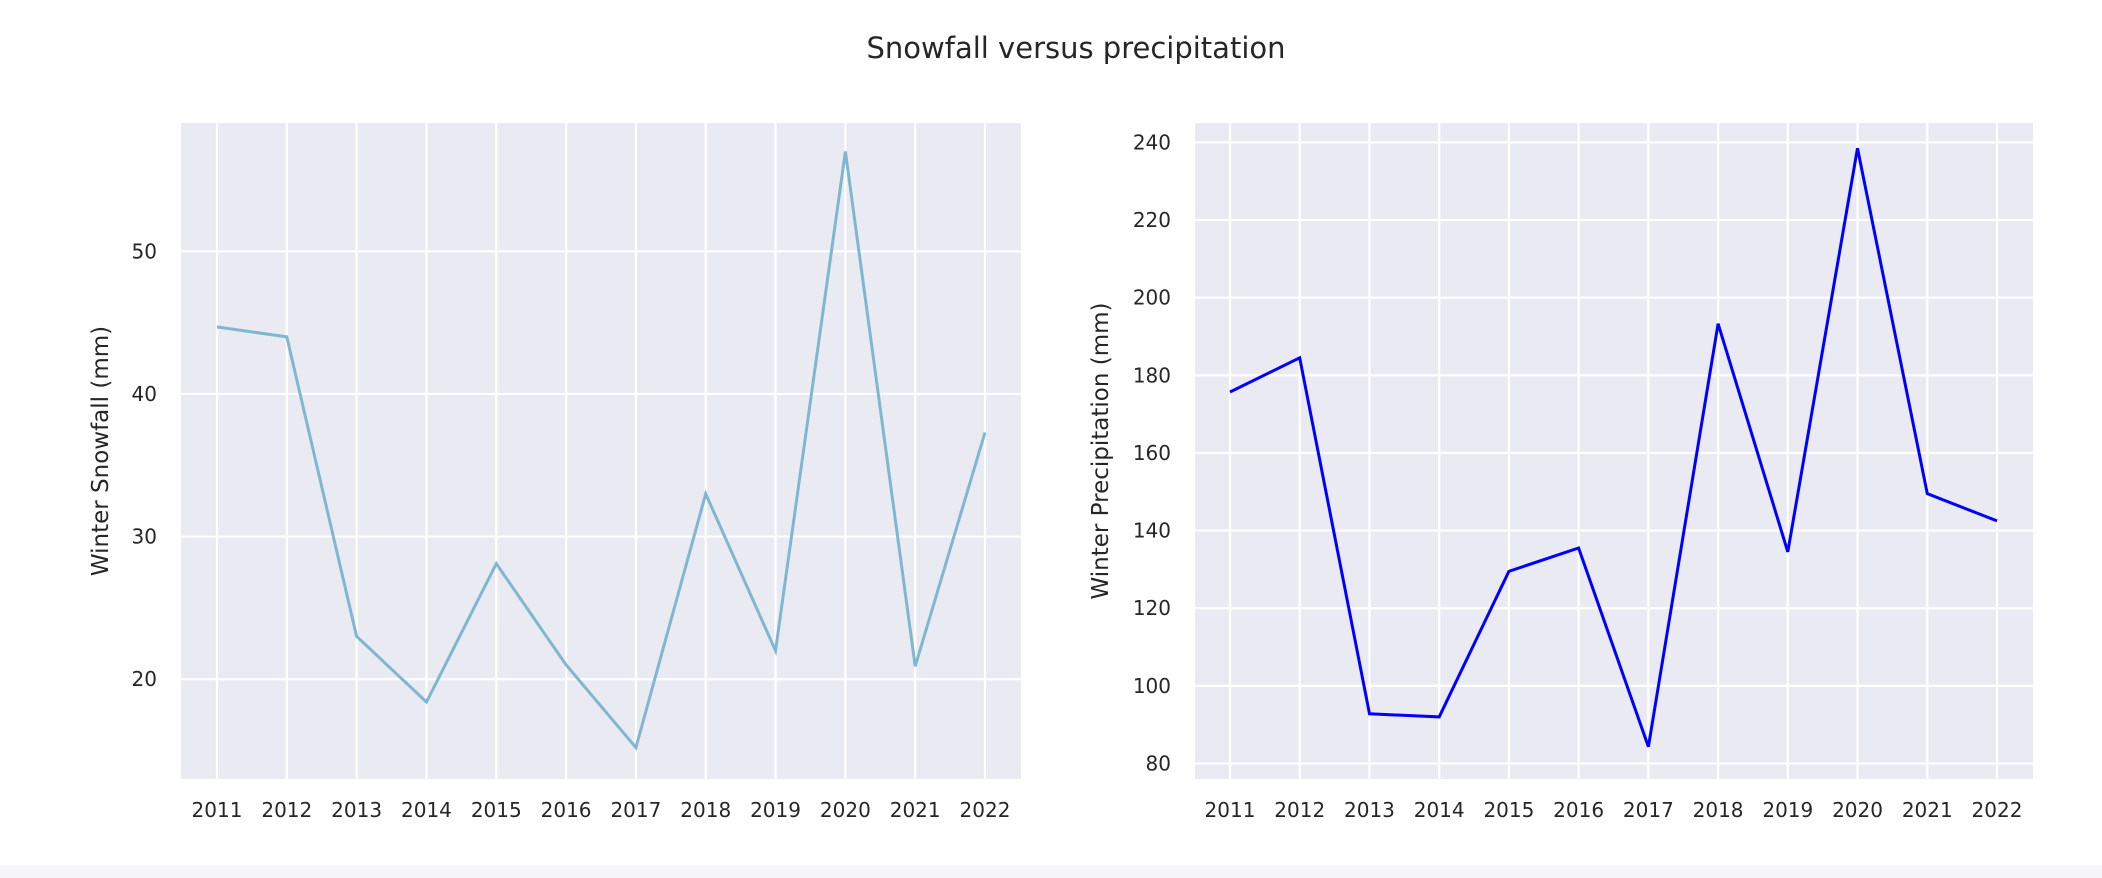 Image resolution: width=2102 pixels, height=878 pixels. What do you see at coordinates (1152, 608) in the screenshot?
I see `y-tick-label: 120` at bounding box center [1152, 608].